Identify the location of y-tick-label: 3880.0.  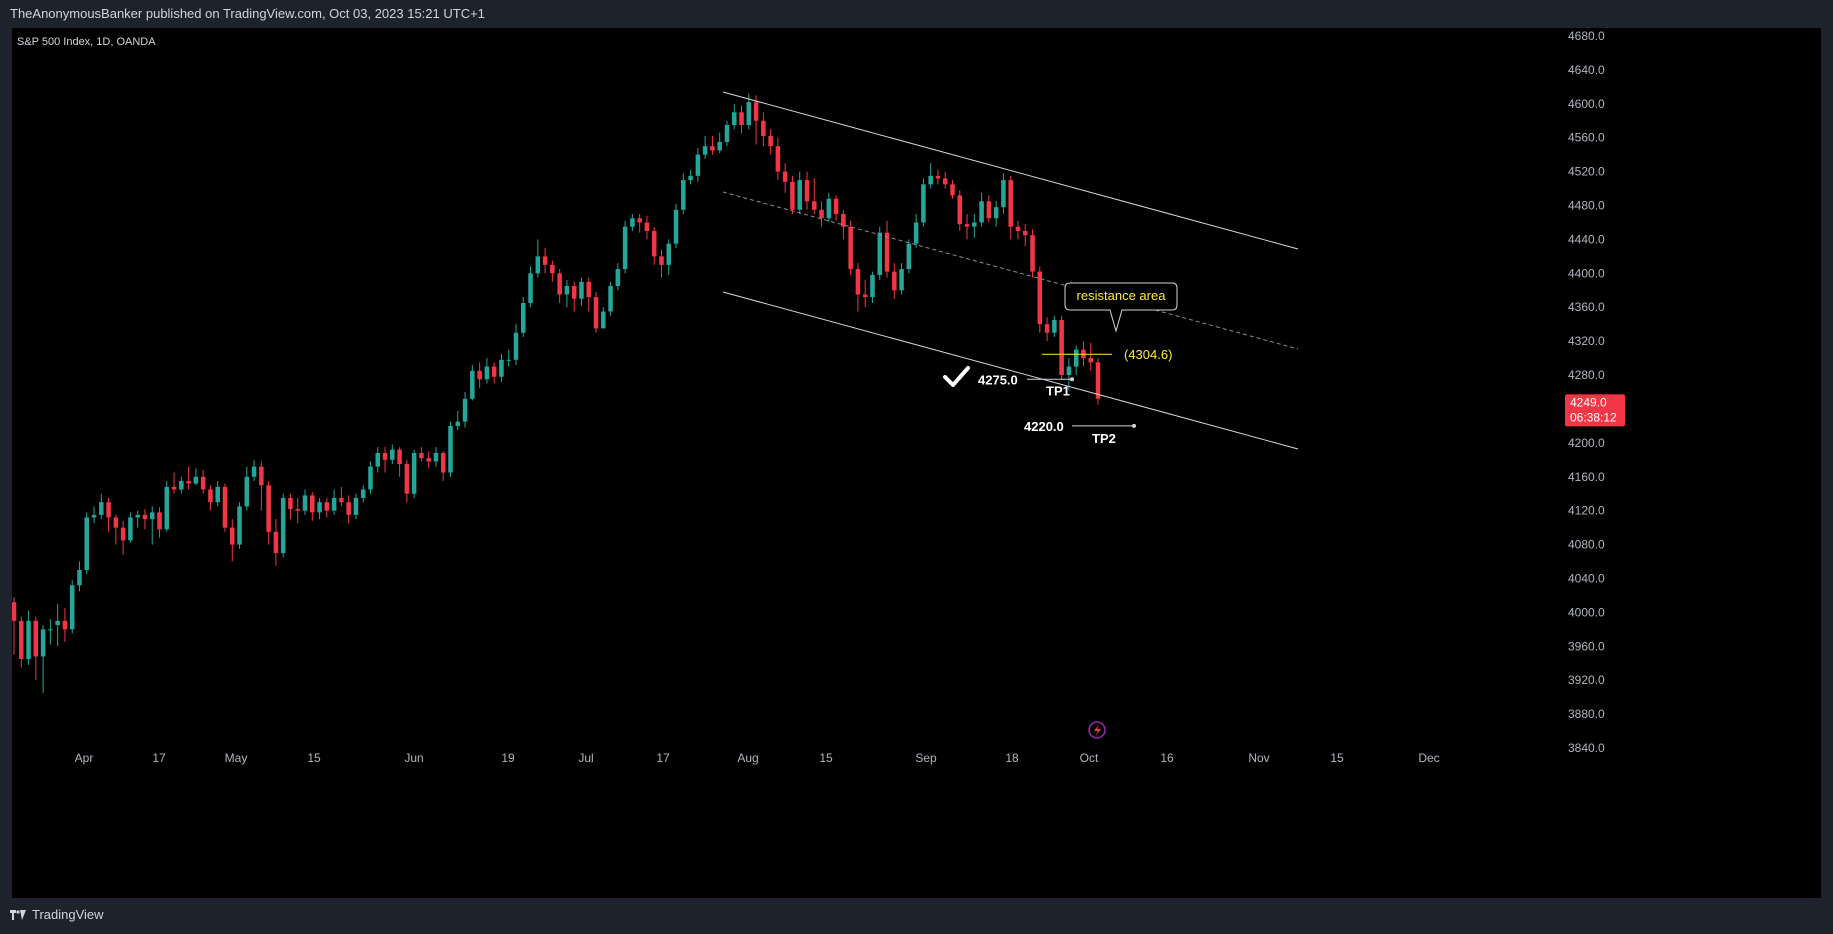
(1586, 714).